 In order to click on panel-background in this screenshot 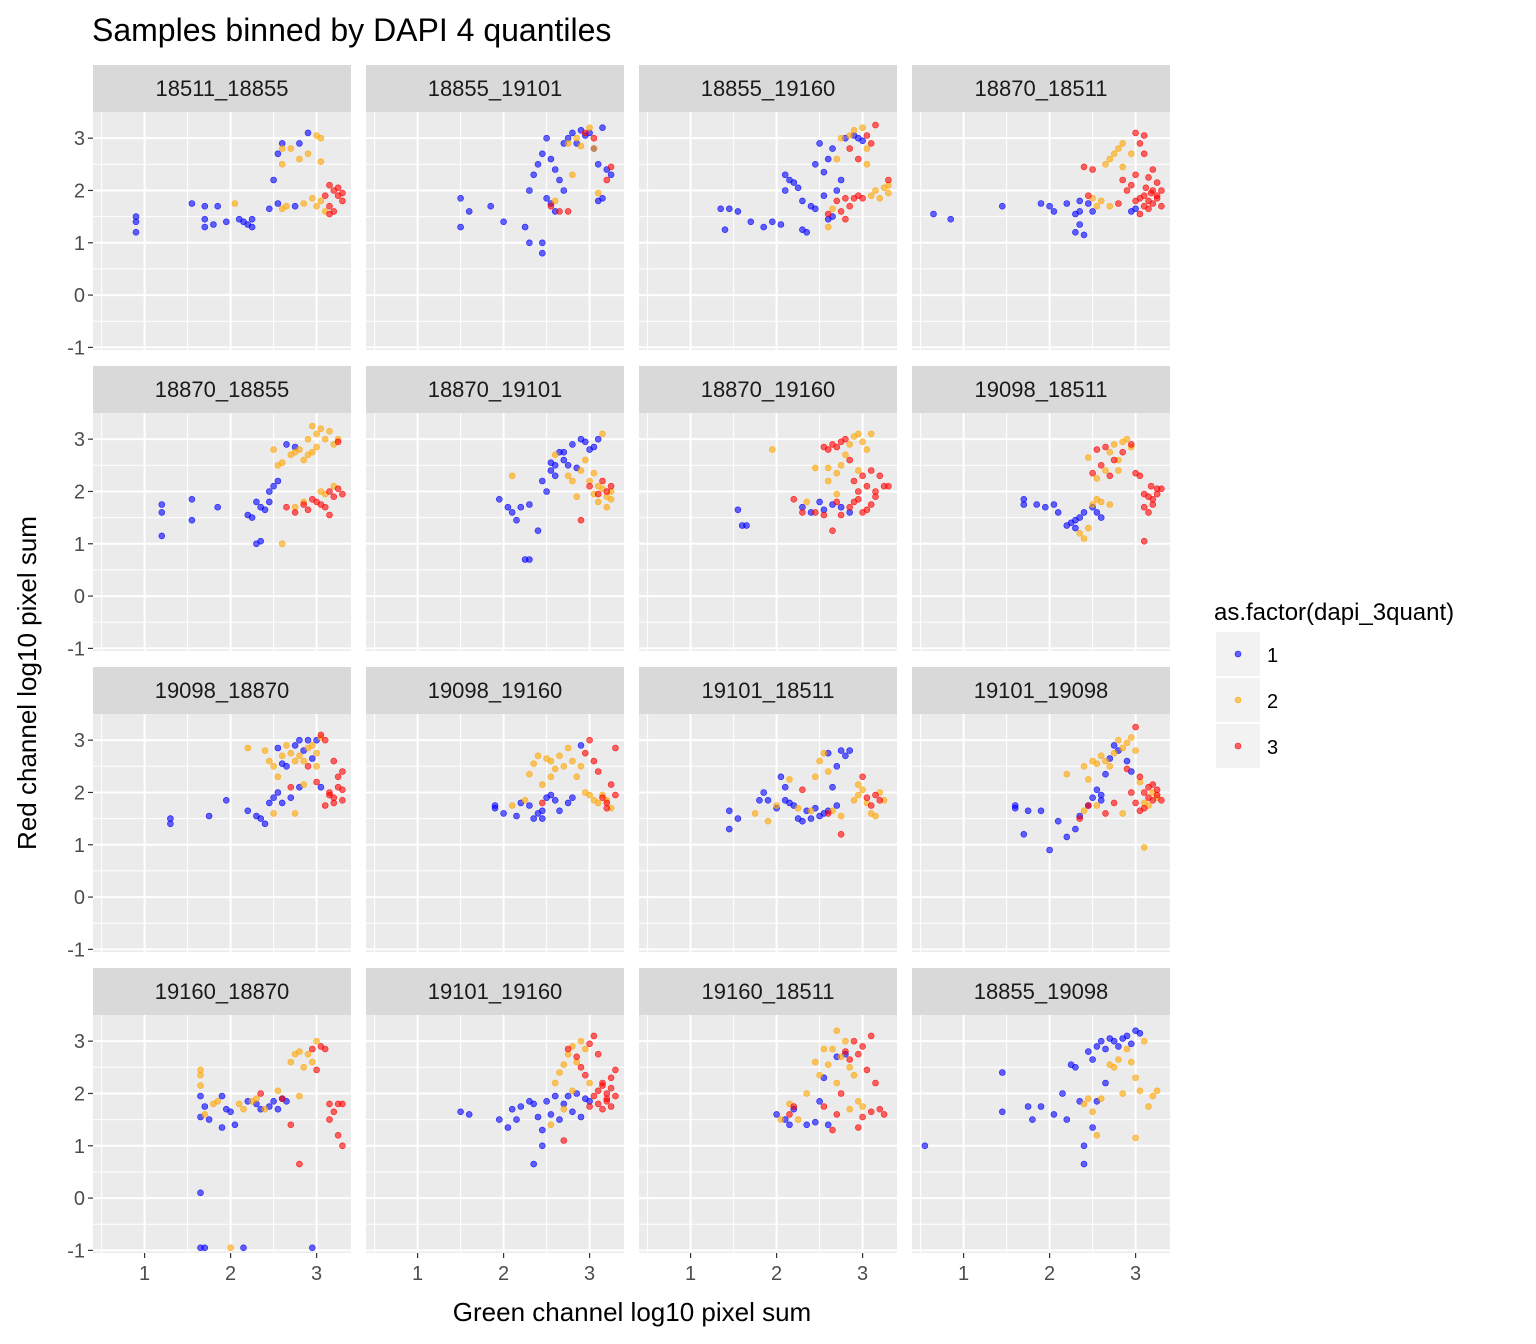, I will do `click(495, 833)`.